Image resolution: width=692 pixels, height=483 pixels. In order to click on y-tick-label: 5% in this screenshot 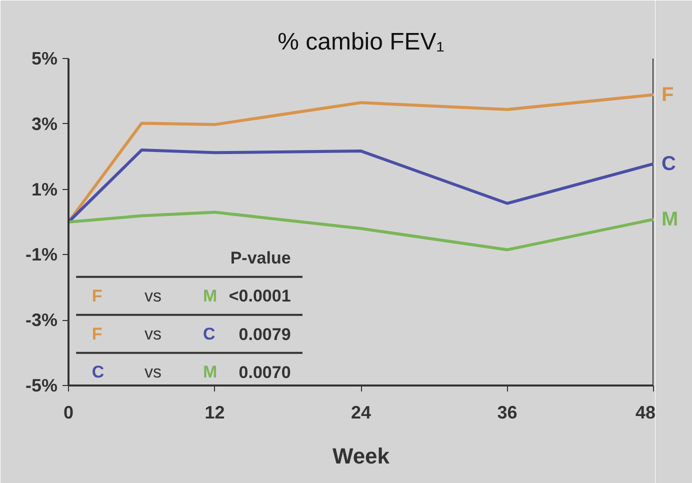, I will do `click(44, 58)`.